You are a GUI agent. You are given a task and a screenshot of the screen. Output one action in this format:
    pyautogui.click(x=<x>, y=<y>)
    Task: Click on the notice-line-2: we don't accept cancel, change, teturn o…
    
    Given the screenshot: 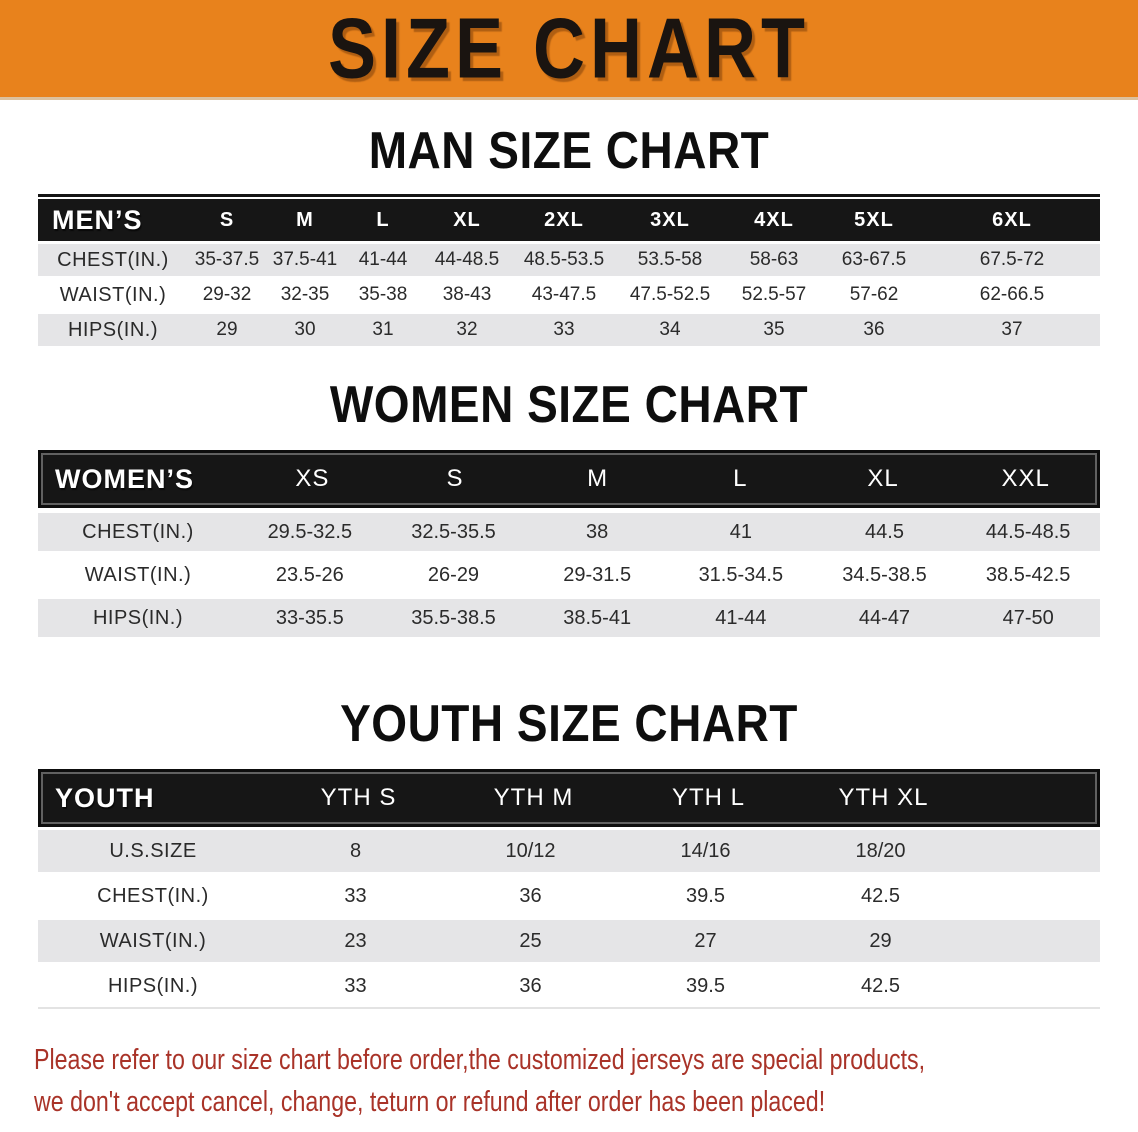 What is the action you would take?
    pyautogui.click(x=430, y=1102)
    